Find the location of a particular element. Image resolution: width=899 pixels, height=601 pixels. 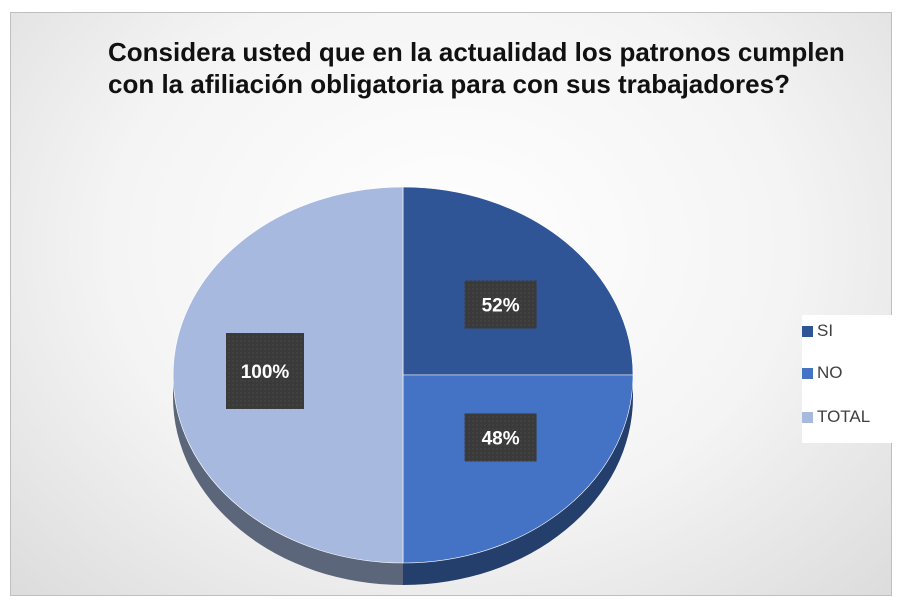

data-label-si: 52% is located at coordinates (500, 304).